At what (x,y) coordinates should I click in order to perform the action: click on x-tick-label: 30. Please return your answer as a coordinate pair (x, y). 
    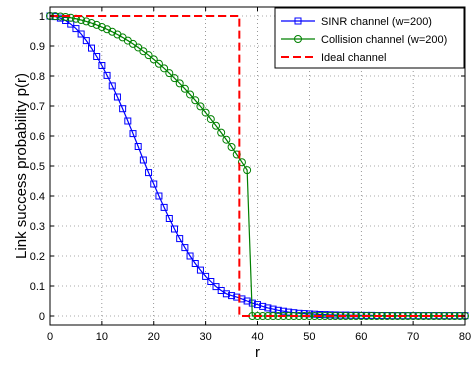
    Looking at the image, I should click on (206, 337).